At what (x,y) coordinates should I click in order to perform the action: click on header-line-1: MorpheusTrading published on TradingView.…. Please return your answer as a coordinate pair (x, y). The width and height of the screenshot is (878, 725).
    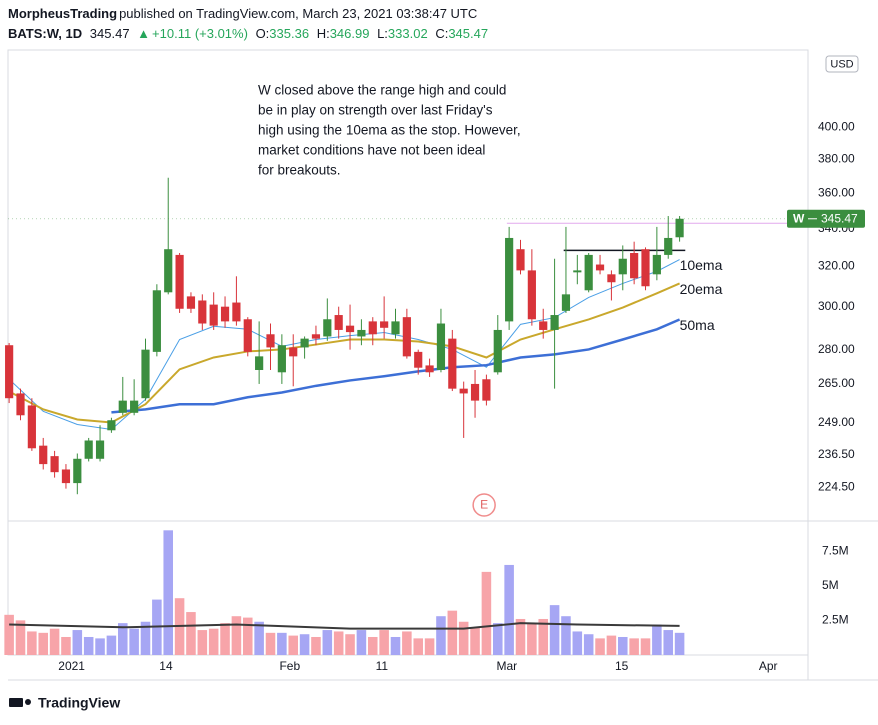
    Looking at the image, I should click on (244, 13).